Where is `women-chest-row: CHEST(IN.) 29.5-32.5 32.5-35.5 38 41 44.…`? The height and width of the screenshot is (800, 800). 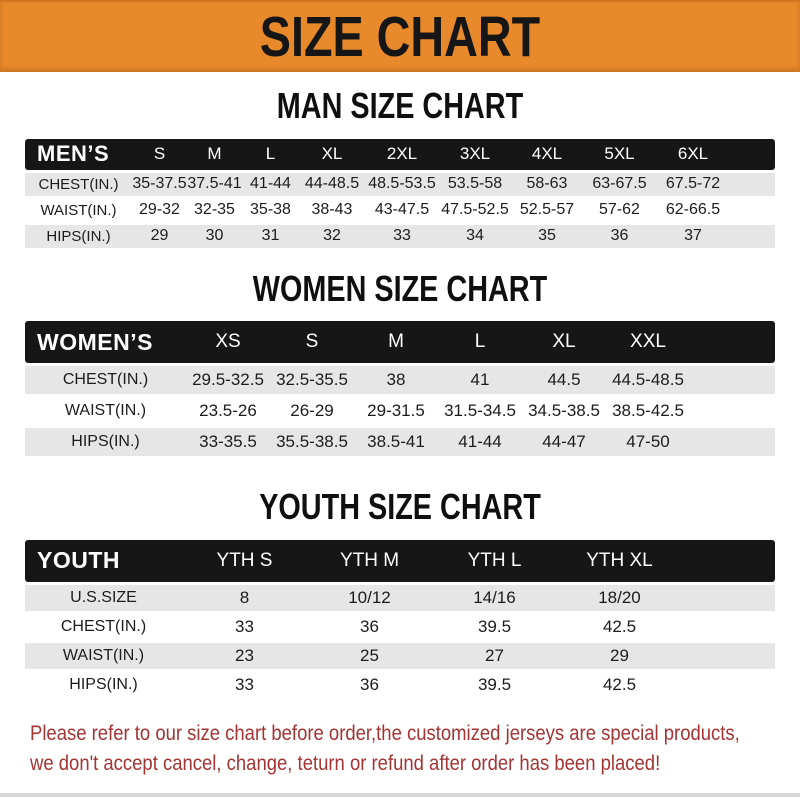
women-chest-row: CHEST(IN.) 29.5-32.5 32.5-35.5 38 41 44.… is located at coordinates (400, 380).